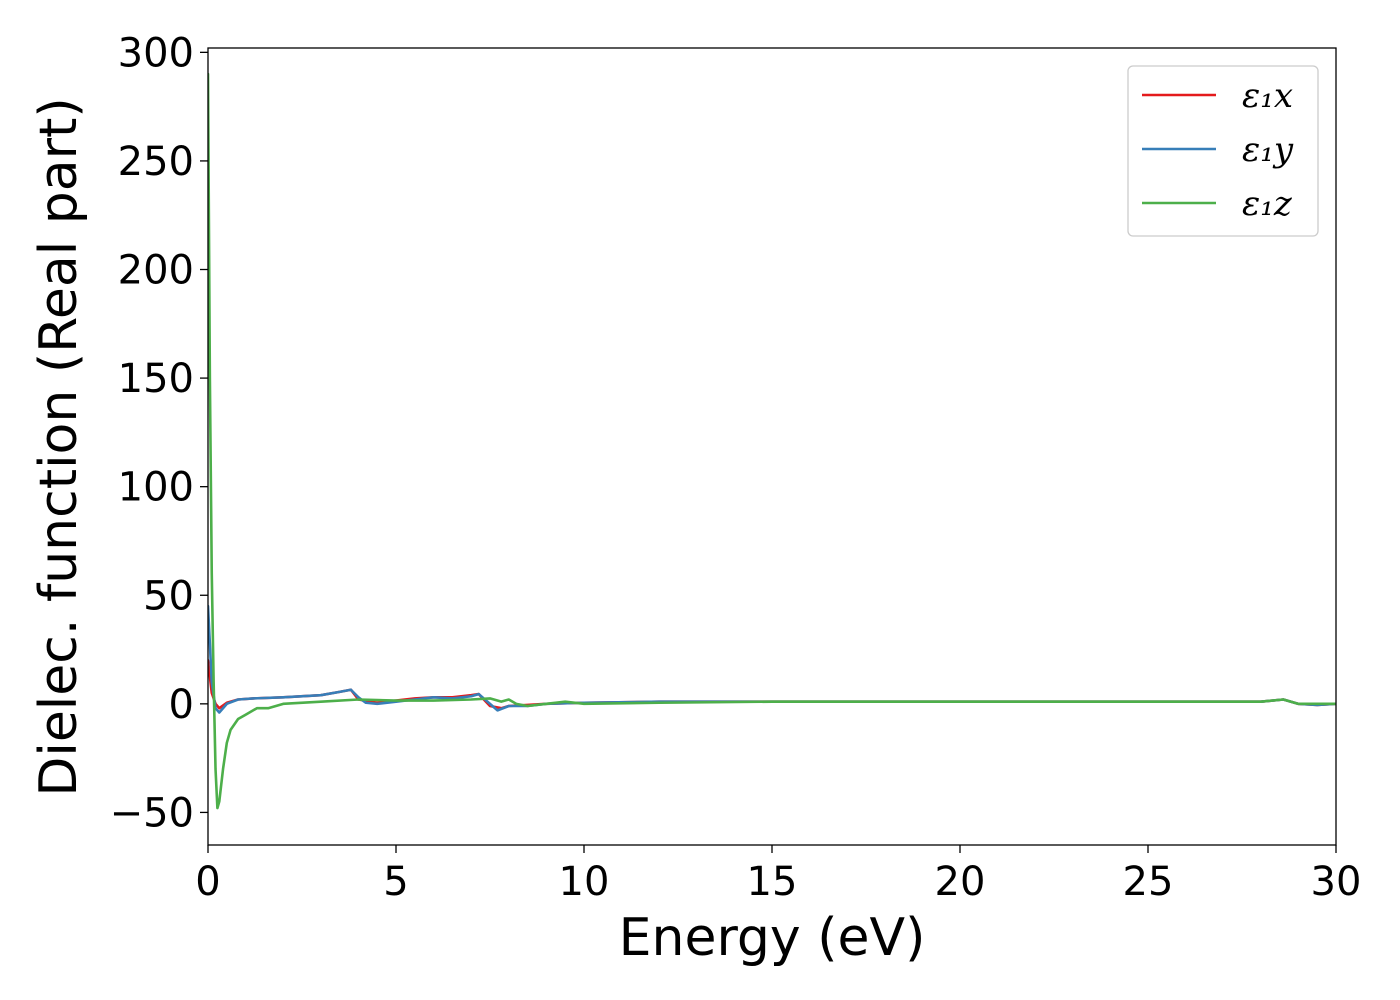 The height and width of the screenshot is (1000, 1400). I want to click on x-axis-ticks: 0 5 10 15 20 25 30, so click(778, 875).